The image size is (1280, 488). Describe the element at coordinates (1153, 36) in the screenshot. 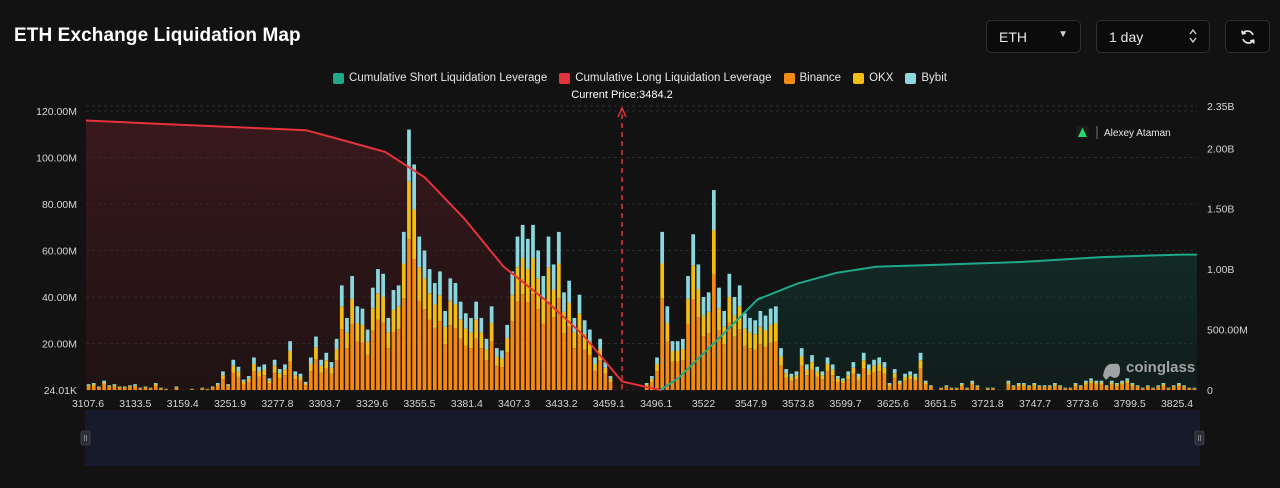

I see `period-select: 1 day` at that location.